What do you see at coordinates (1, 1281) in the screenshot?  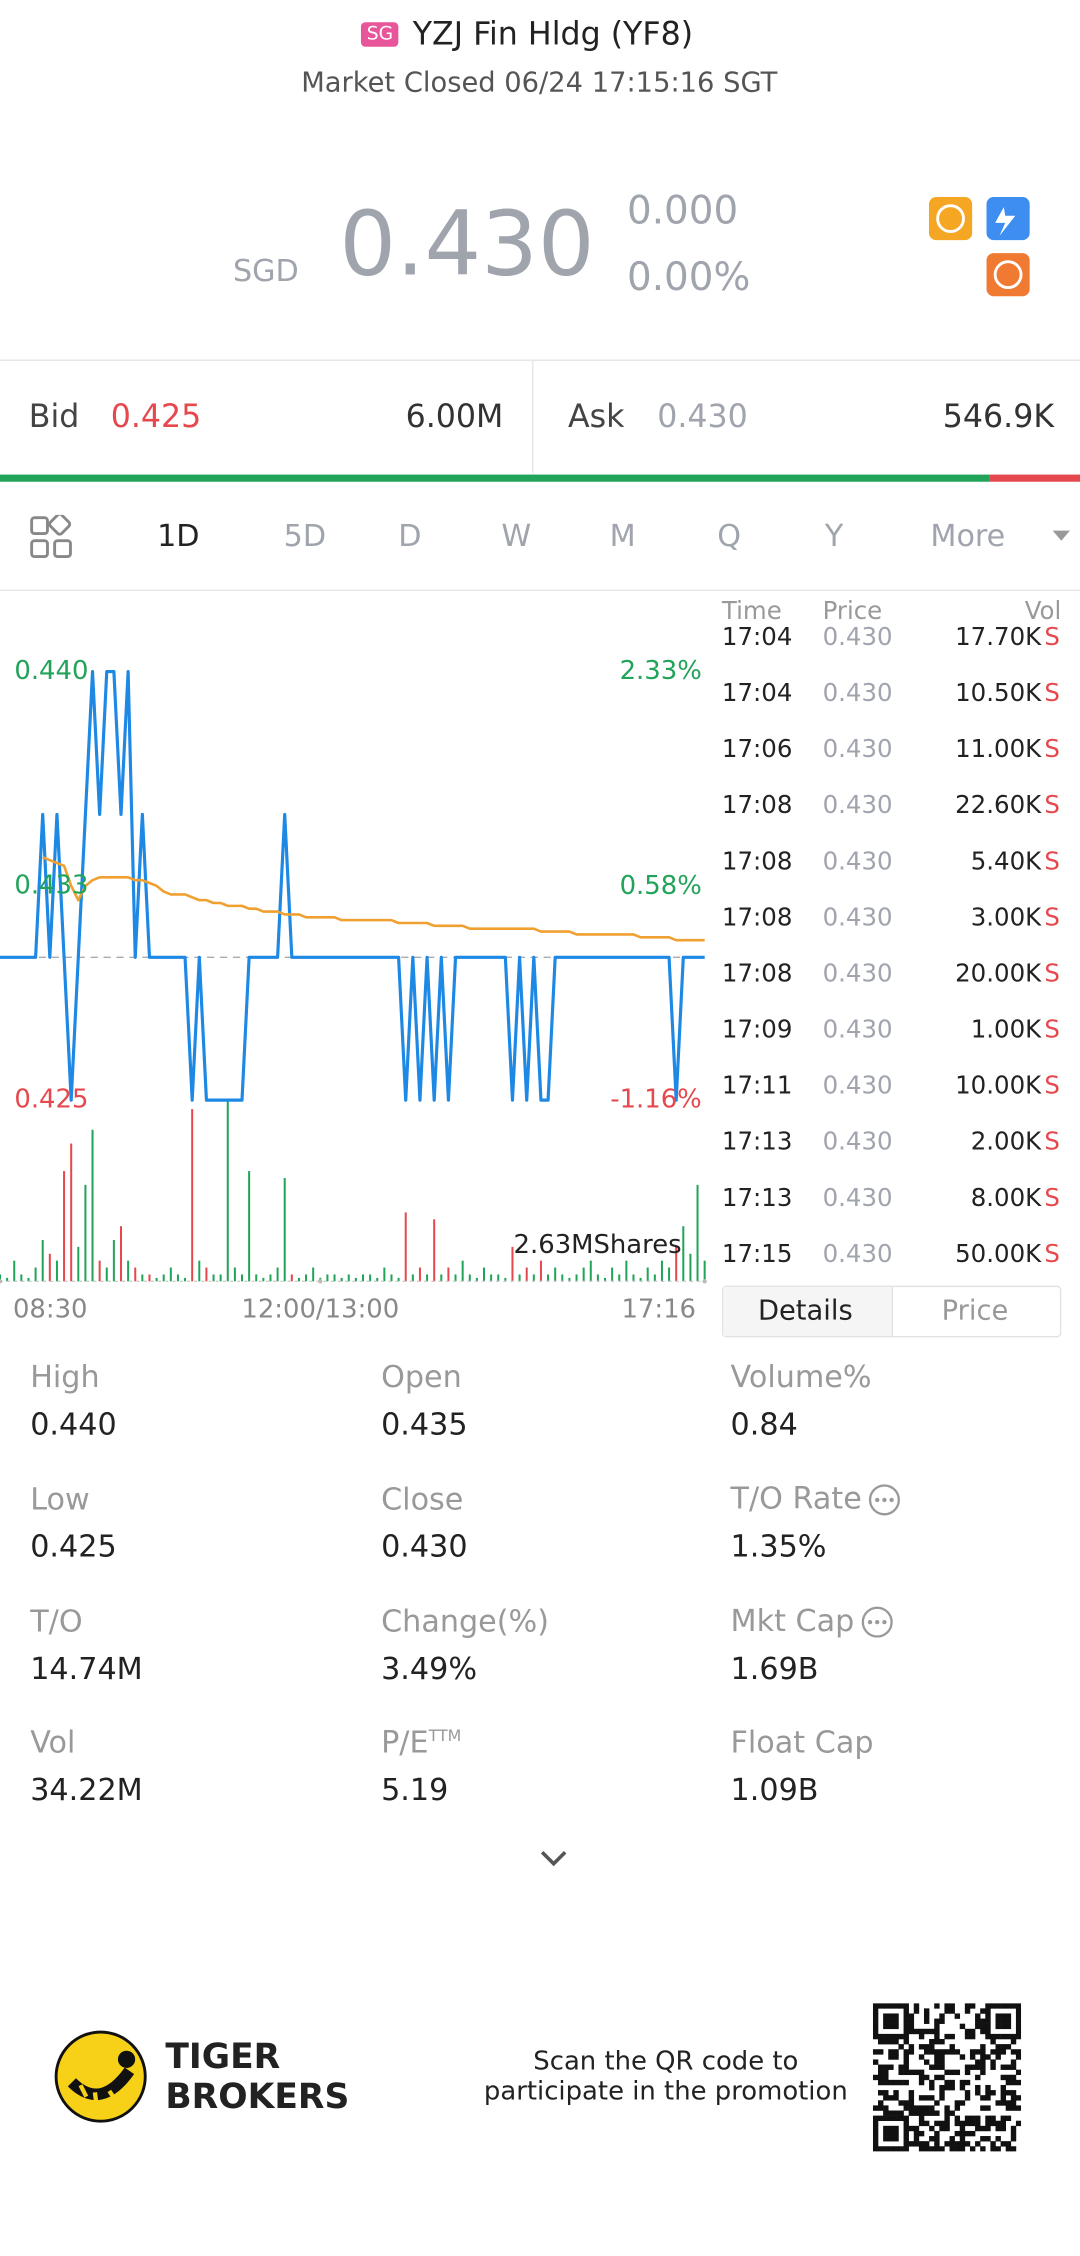 I see `x-tick` at bounding box center [1, 1281].